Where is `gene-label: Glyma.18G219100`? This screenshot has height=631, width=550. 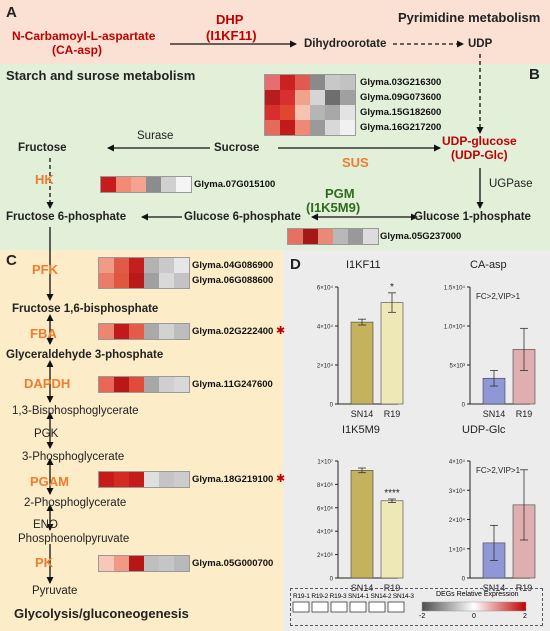 gene-label: Glyma.18G219100 is located at coordinates (233, 479).